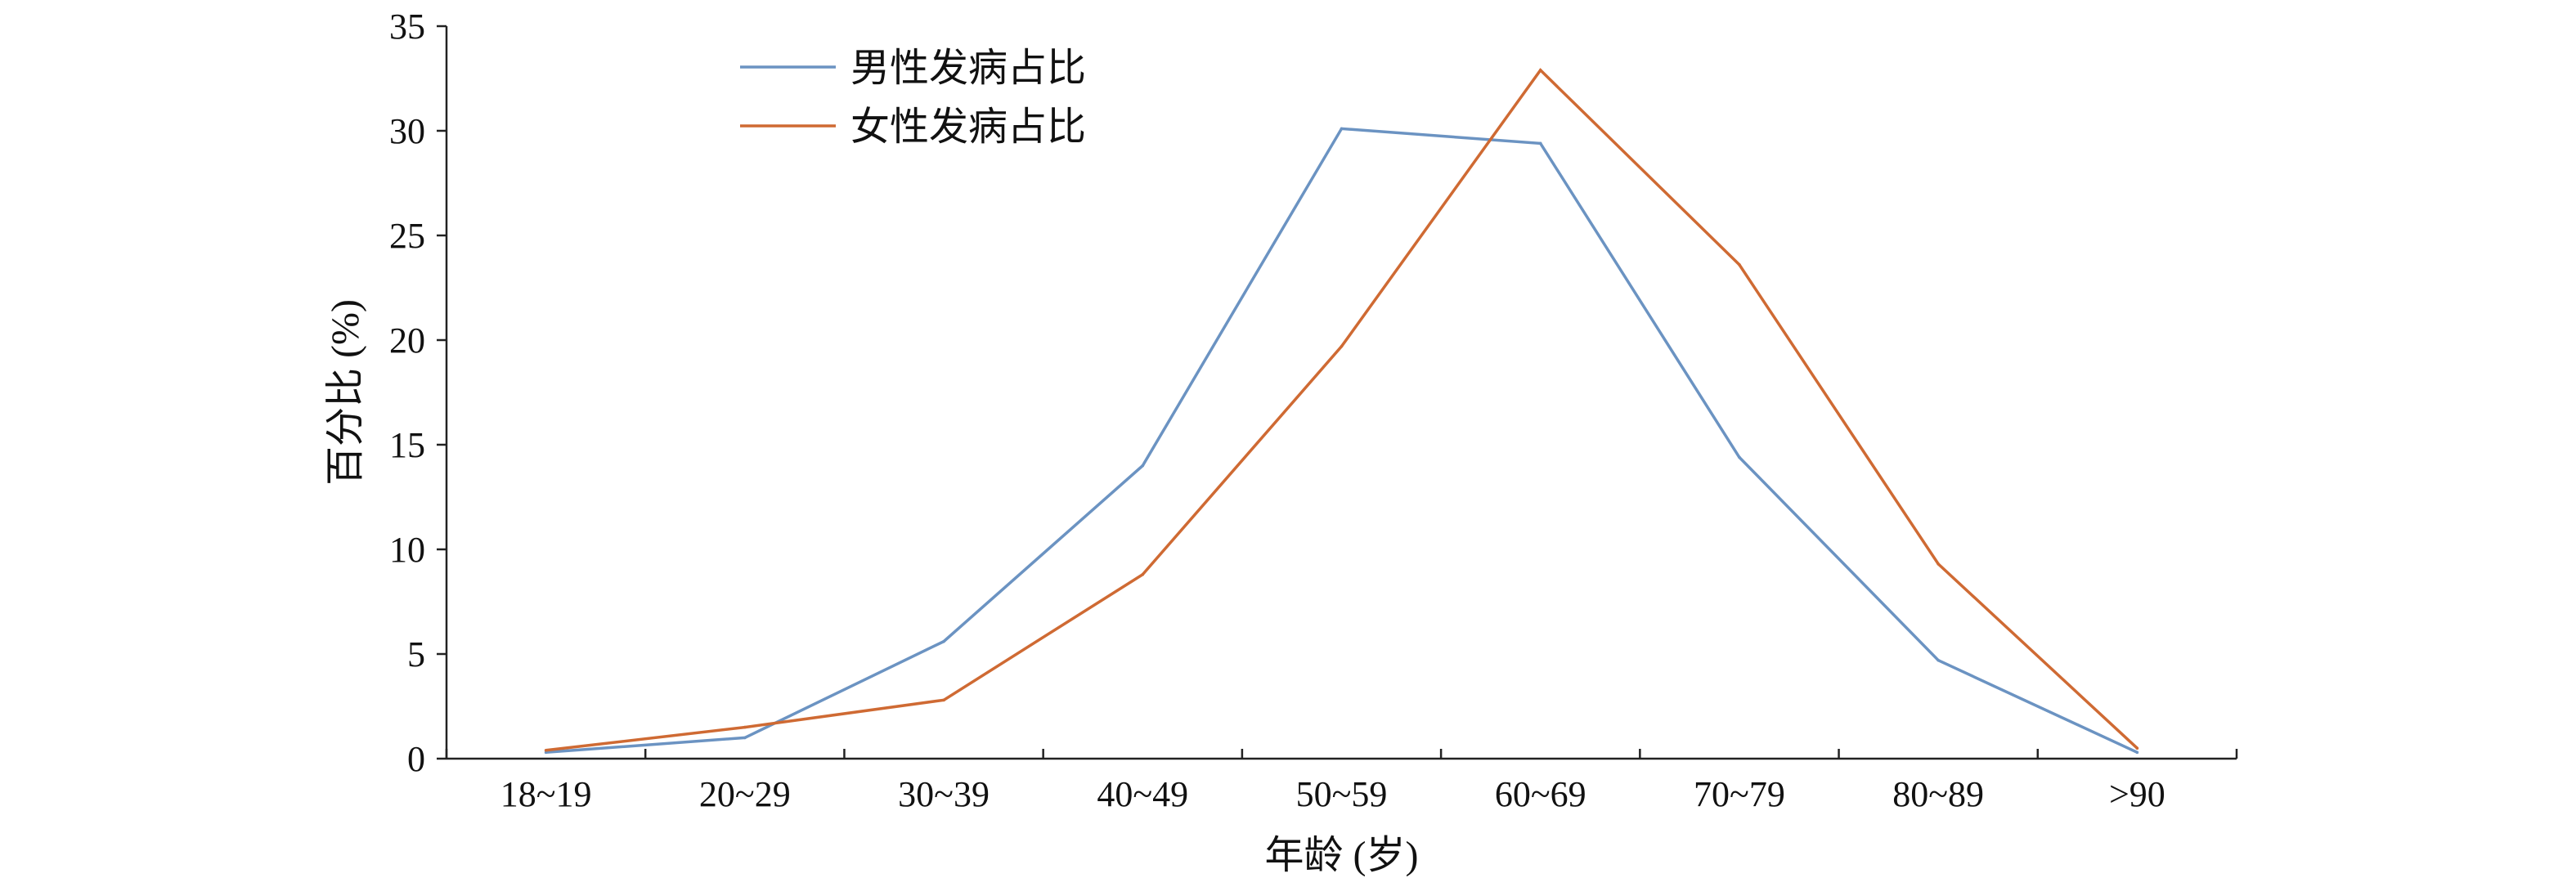  I want to click on y-tick-label: 35, so click(407, 27).